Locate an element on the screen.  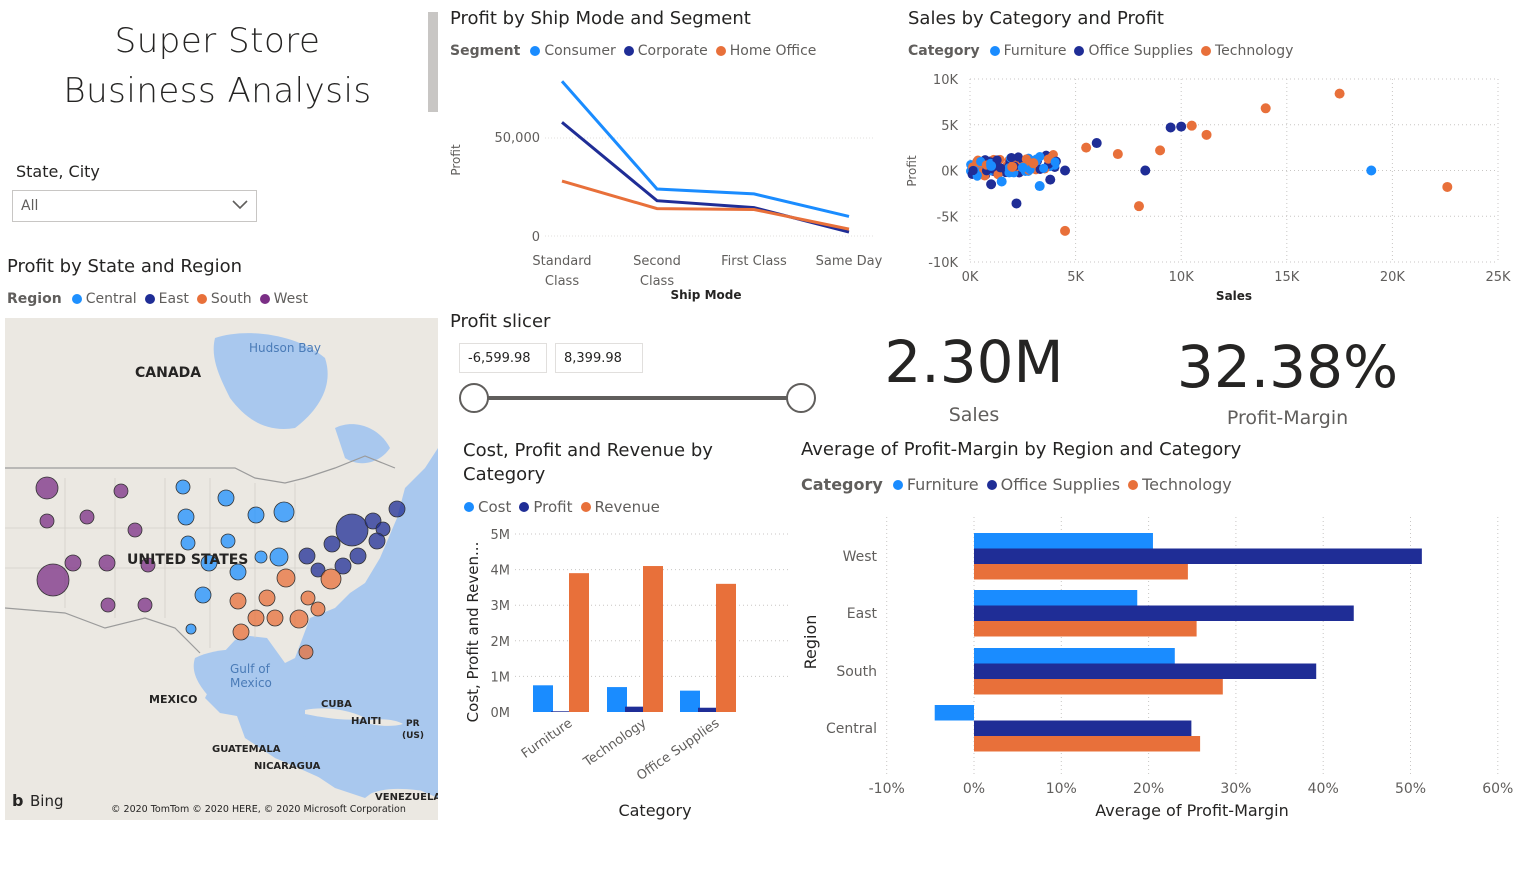
label-haiti: HAITI is located at coordinates (366, 721).